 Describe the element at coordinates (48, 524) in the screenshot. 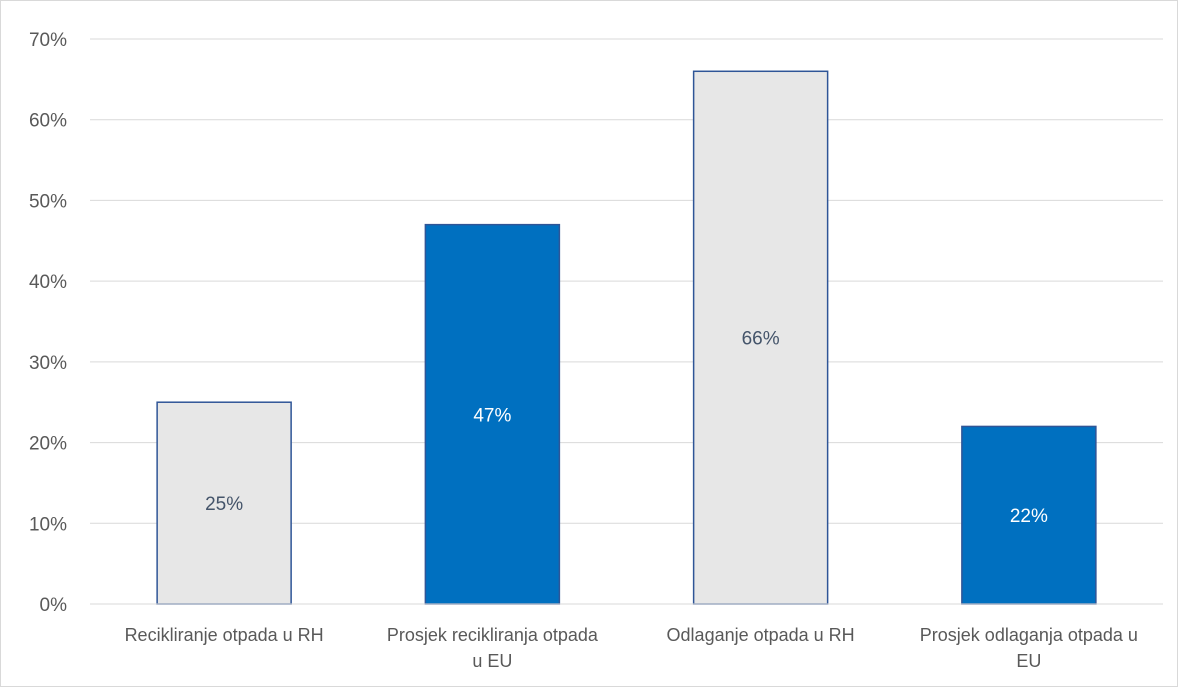

I see `y-tick-label: 10%` at that location.